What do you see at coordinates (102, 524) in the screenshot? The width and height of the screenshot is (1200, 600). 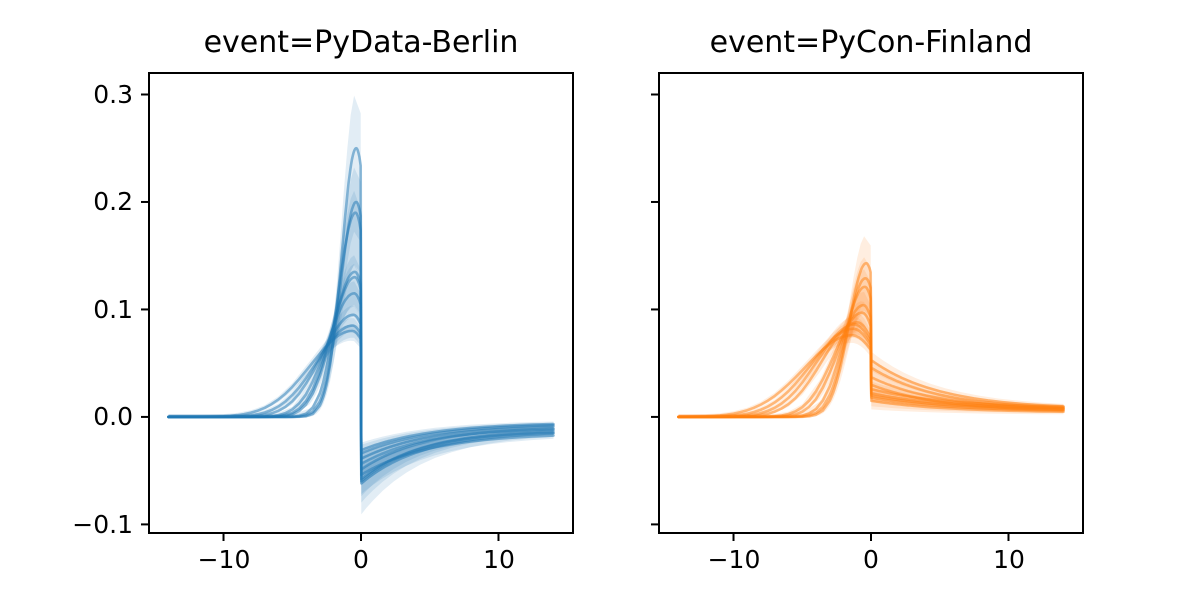 I see `y-tick-label-neg0.1: −0.1` at bounding box center [102, 524].